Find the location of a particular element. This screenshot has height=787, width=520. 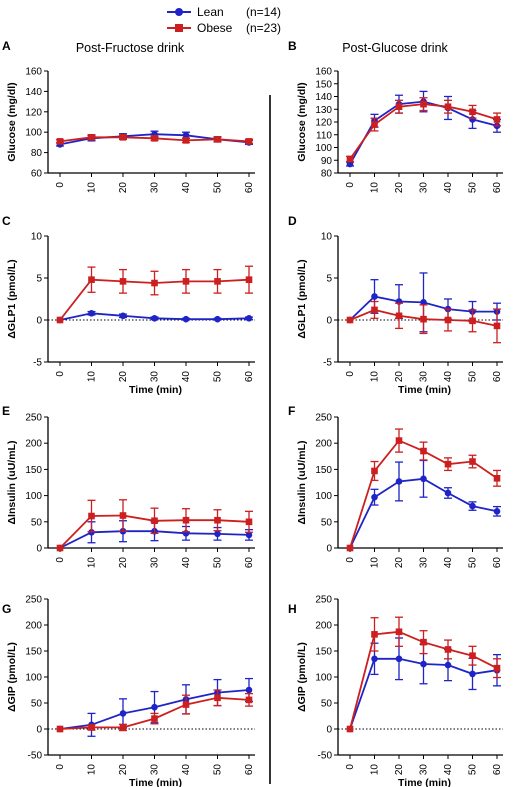

y-axis-label: Glucose (mg/dl) is located at coordinates (12, 121).